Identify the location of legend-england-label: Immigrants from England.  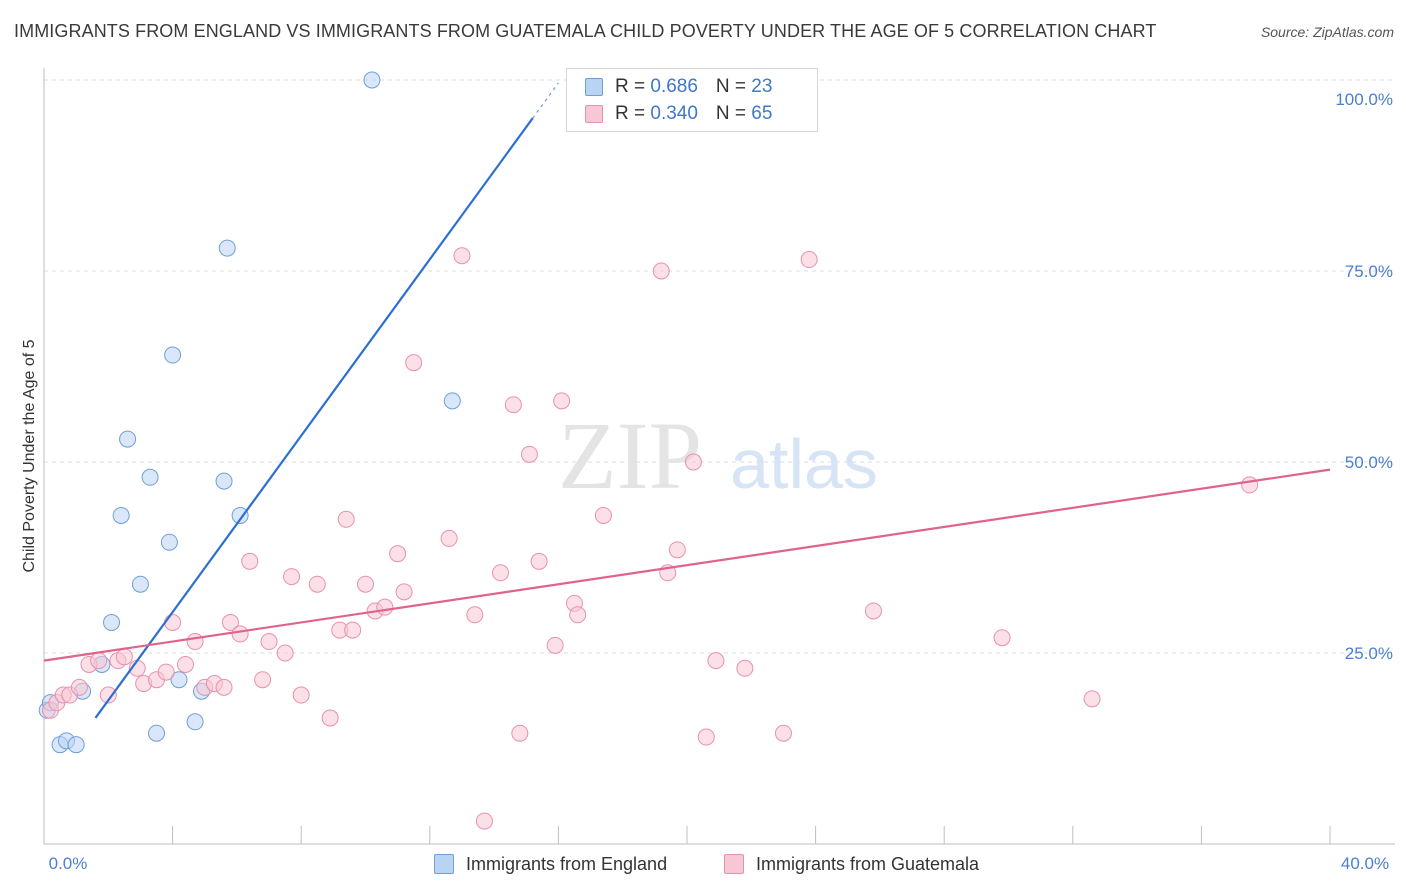
(567, 863).